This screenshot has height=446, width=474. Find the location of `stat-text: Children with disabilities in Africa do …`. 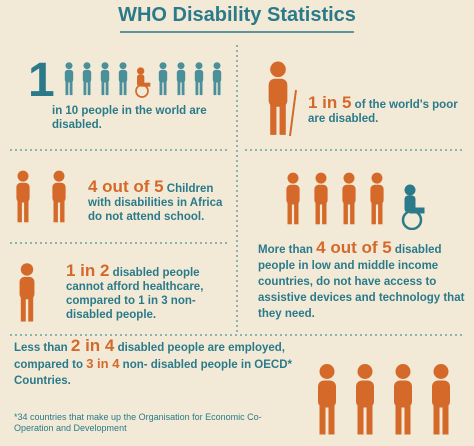

stat-text: Children with disabilities in Africa do … is located at coordinates (155, 203).